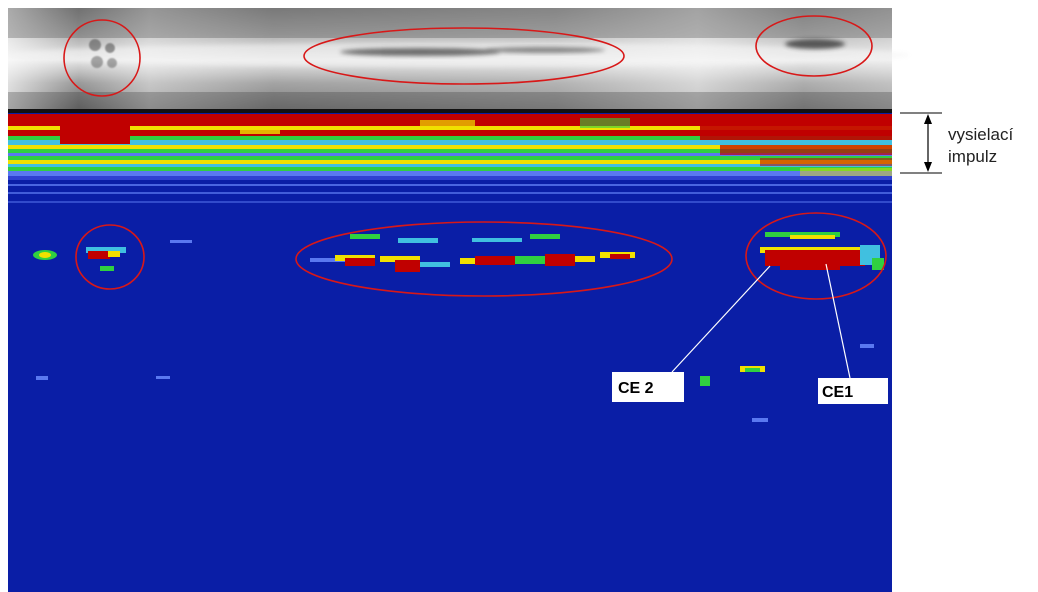 This screenshot has width=1038, height=592. I want to click on arrow-down-icon, so click(928, 167).